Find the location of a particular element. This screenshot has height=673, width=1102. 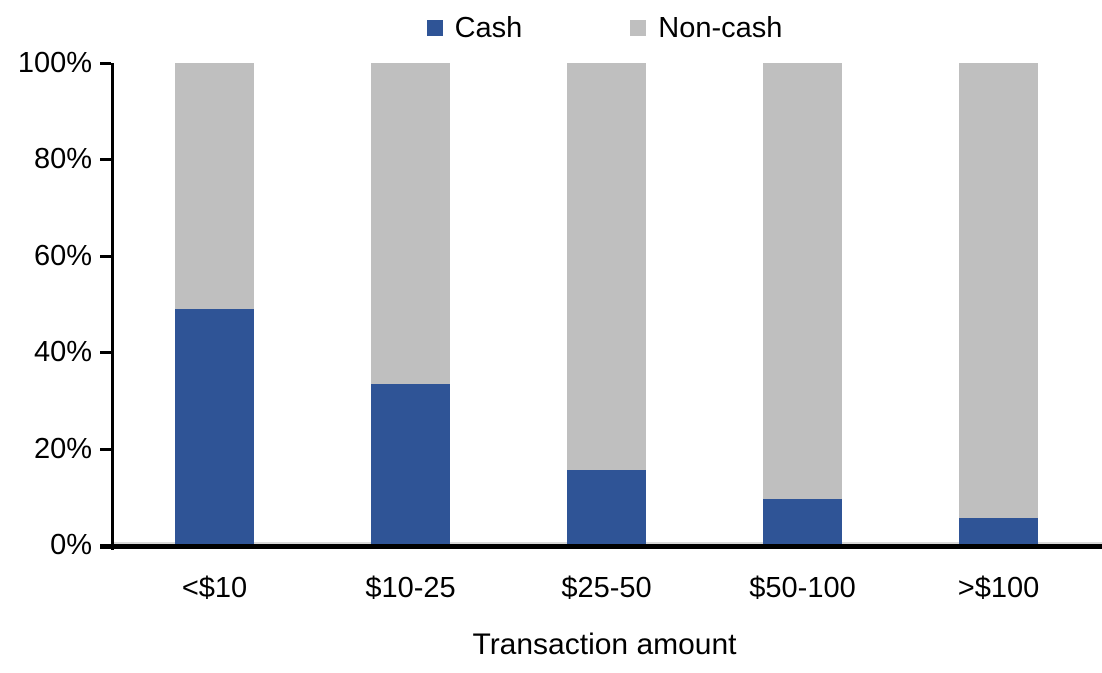

cash-legend-swatch is located at coordinates (434, 28).